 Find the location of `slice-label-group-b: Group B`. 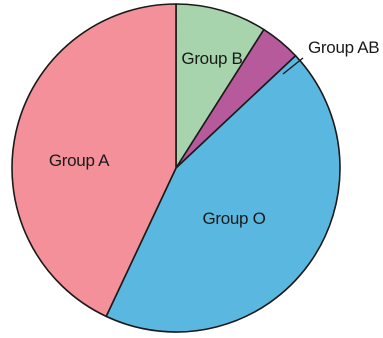

slice-label-group-b: Group B is located at coordinates (211, 58).